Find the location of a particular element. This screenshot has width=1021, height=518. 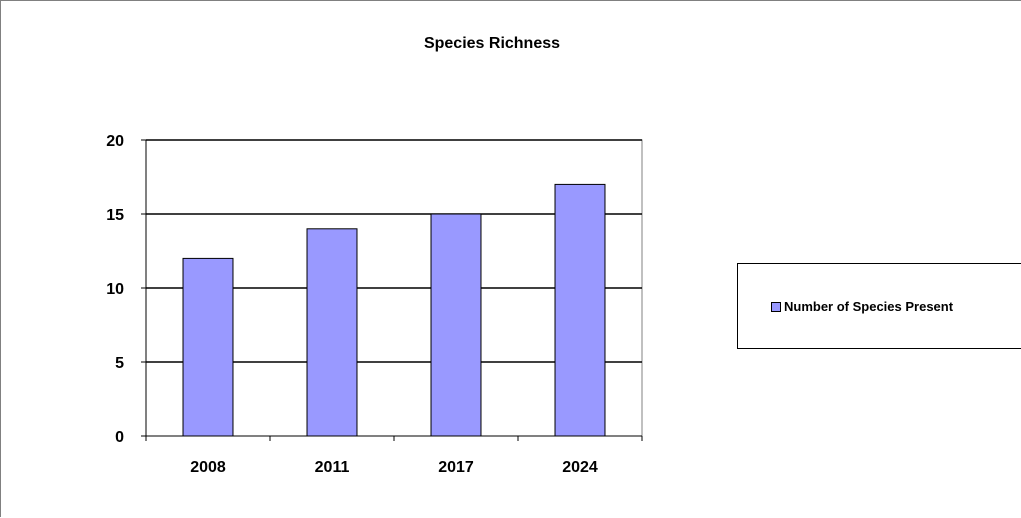

x-tick-label: 2008 is located at coordinates (208, 467).